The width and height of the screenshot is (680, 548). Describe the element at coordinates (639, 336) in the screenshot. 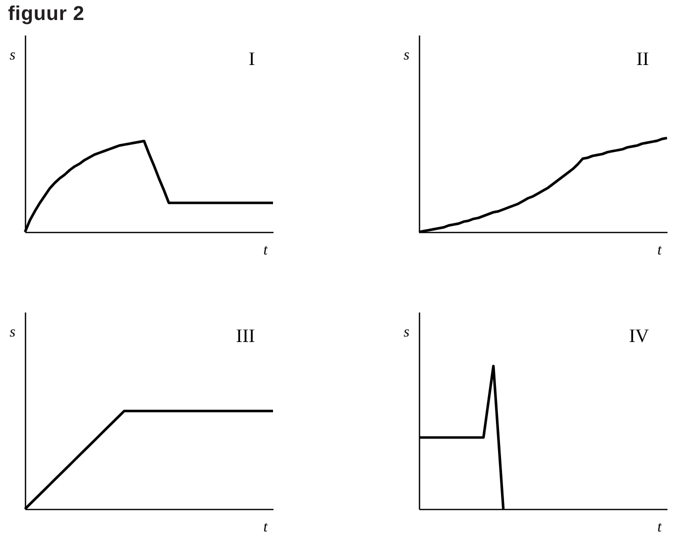

I see `chart-title: IV` at that location.